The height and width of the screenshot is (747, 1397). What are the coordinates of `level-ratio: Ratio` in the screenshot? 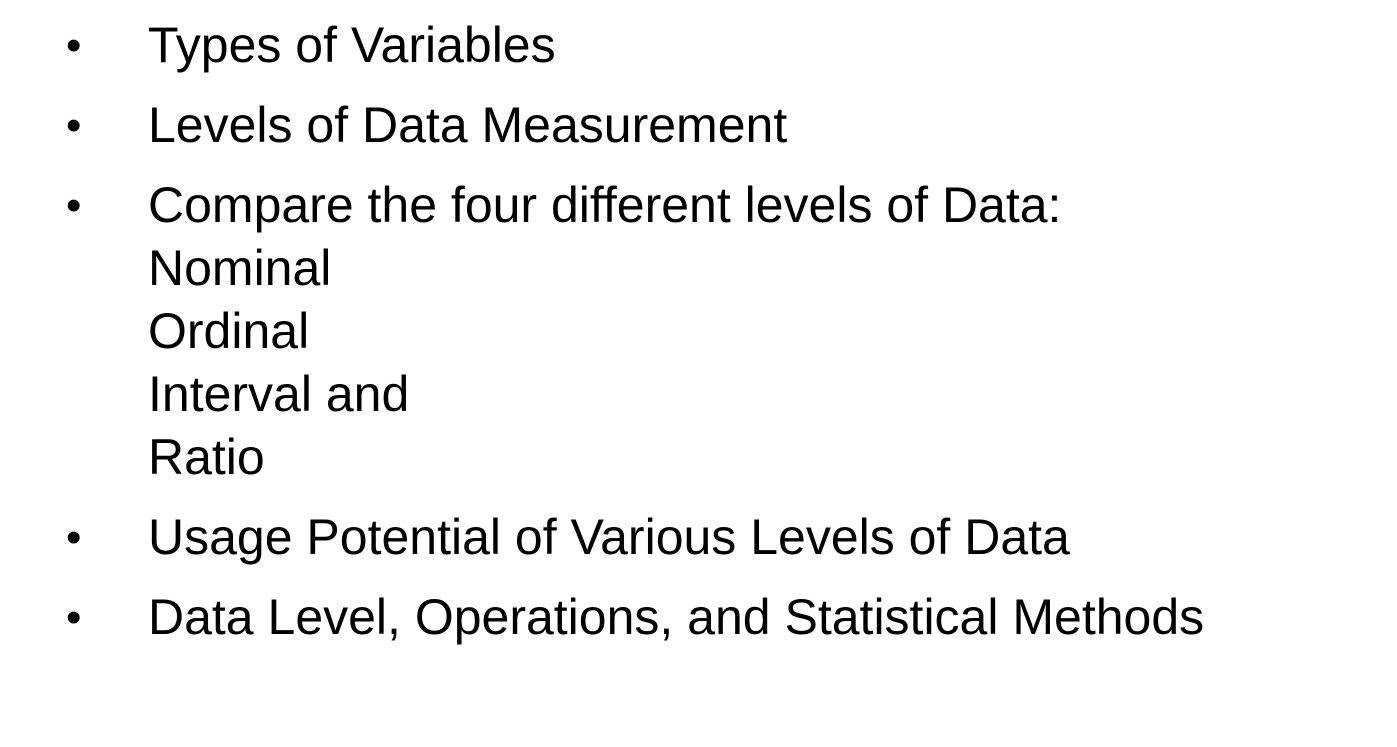 It's located at (206, 457).